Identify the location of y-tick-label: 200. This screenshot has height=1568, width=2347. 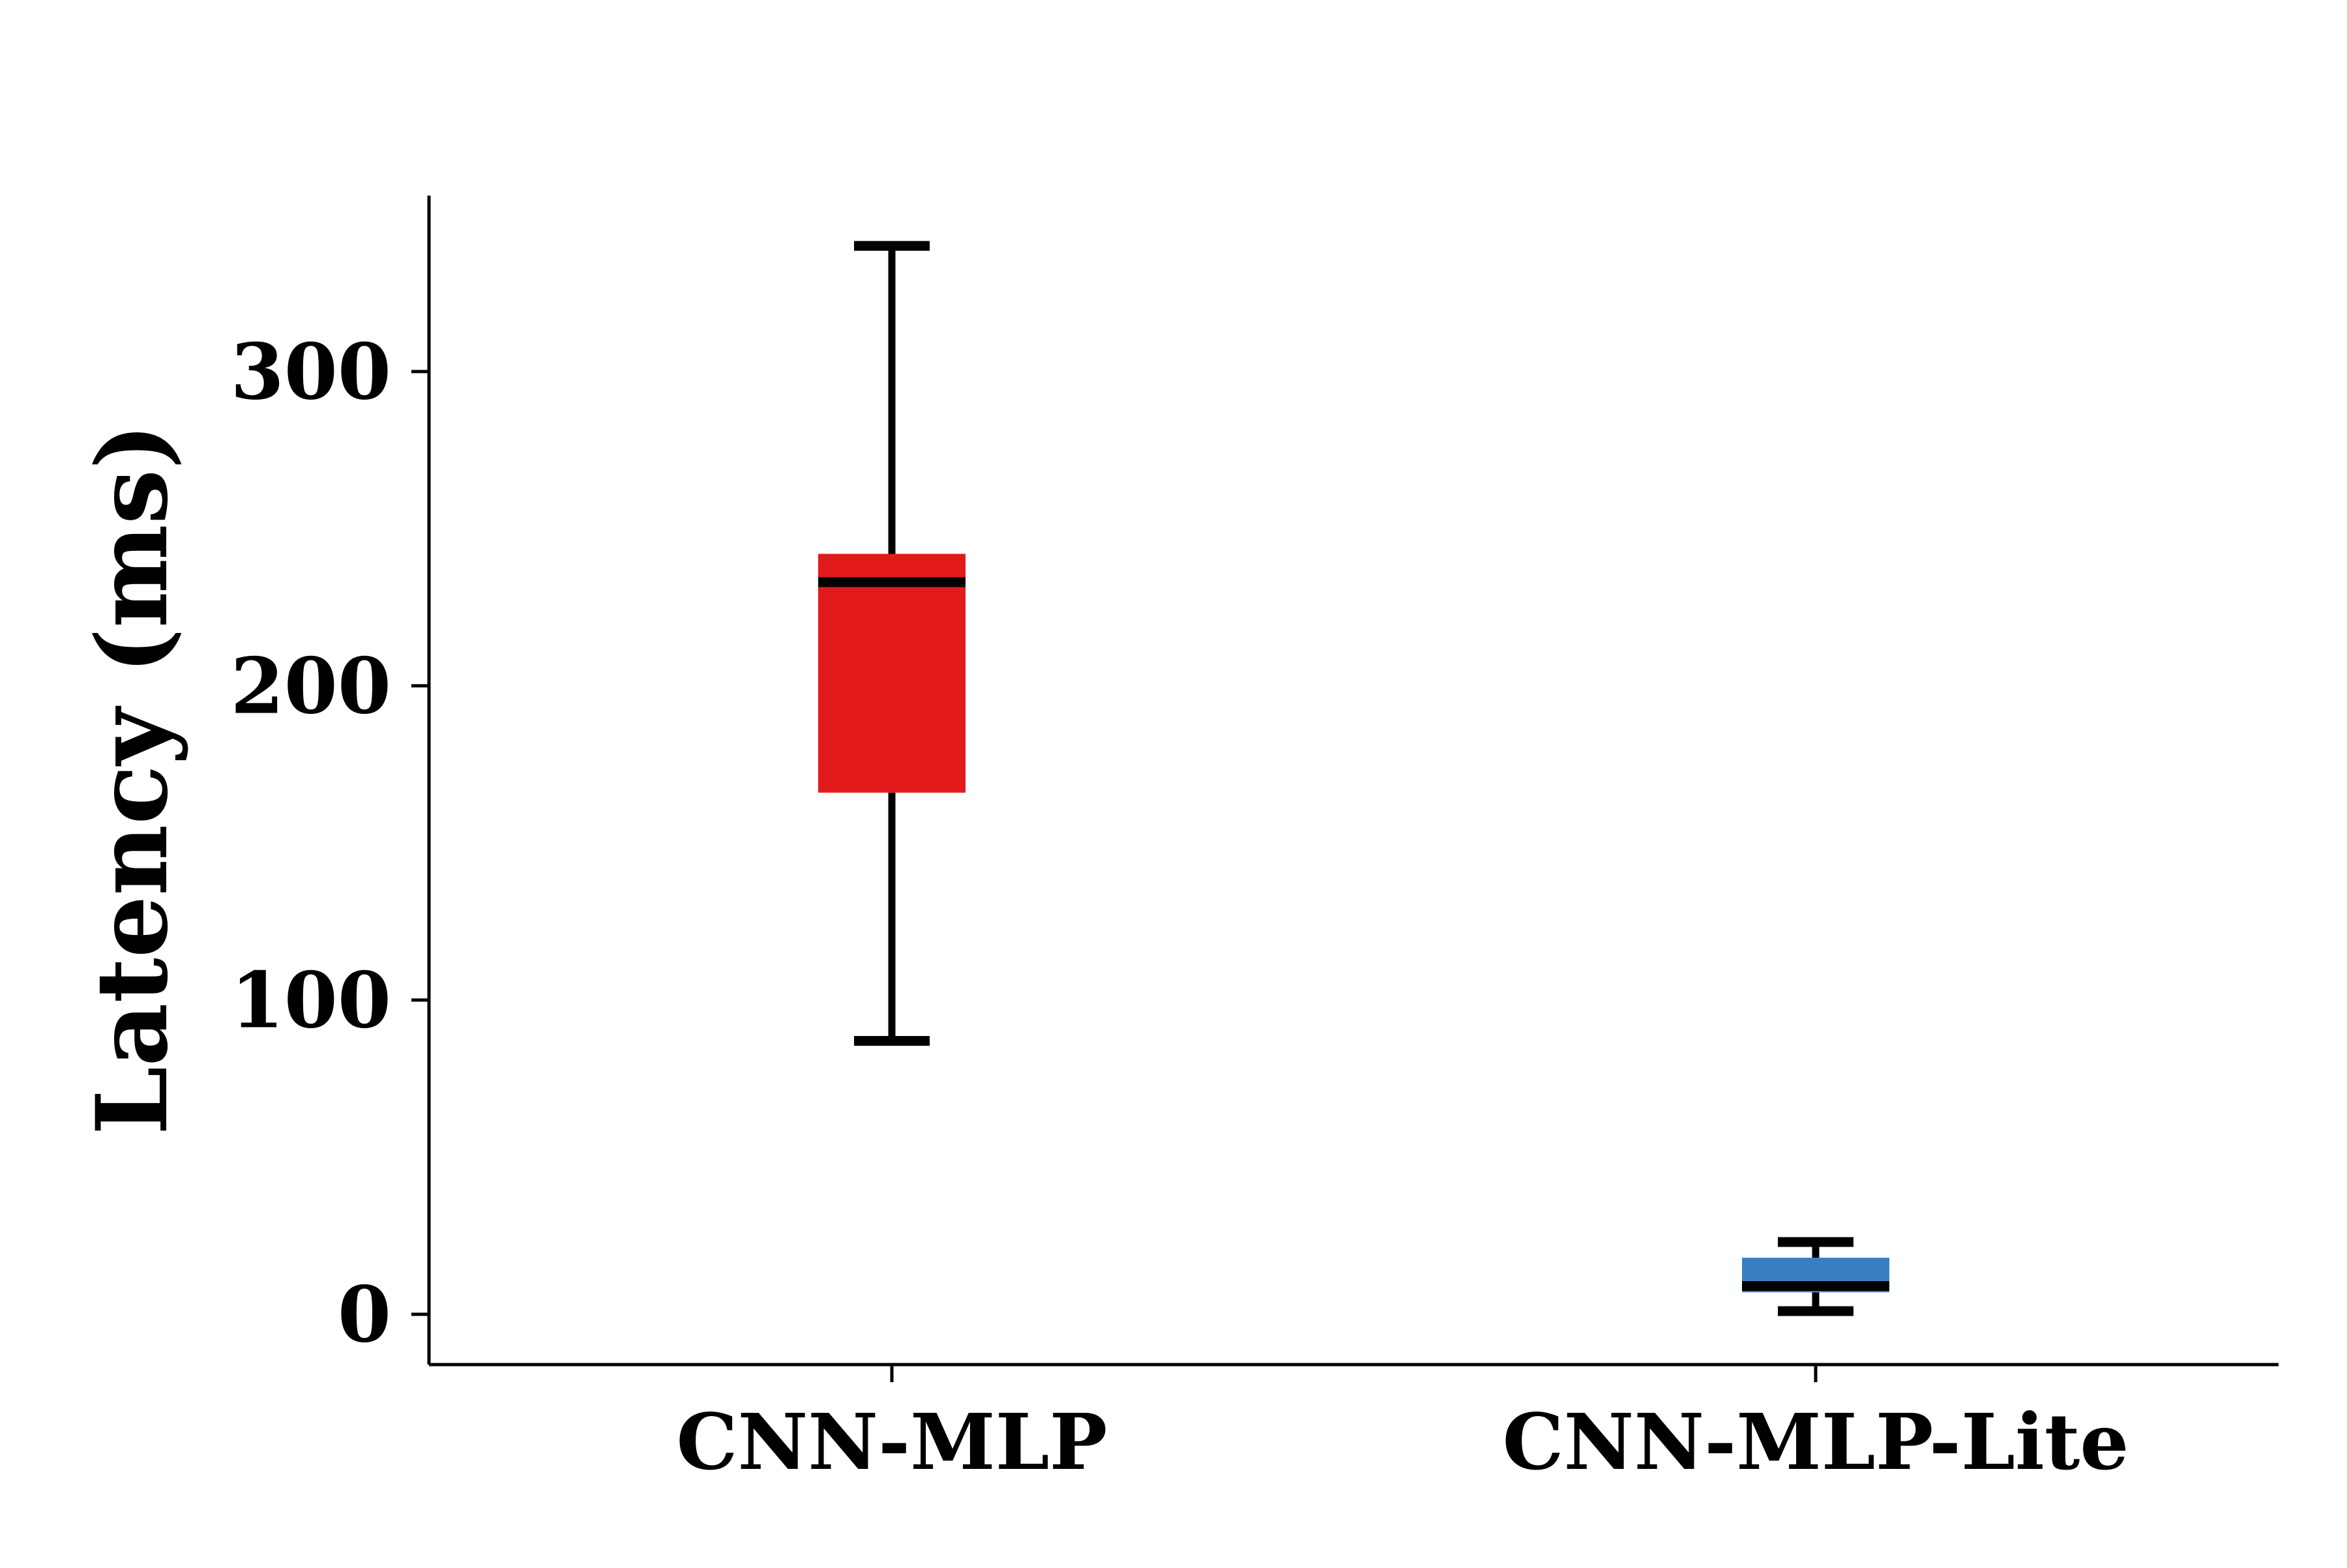
(311, 685).